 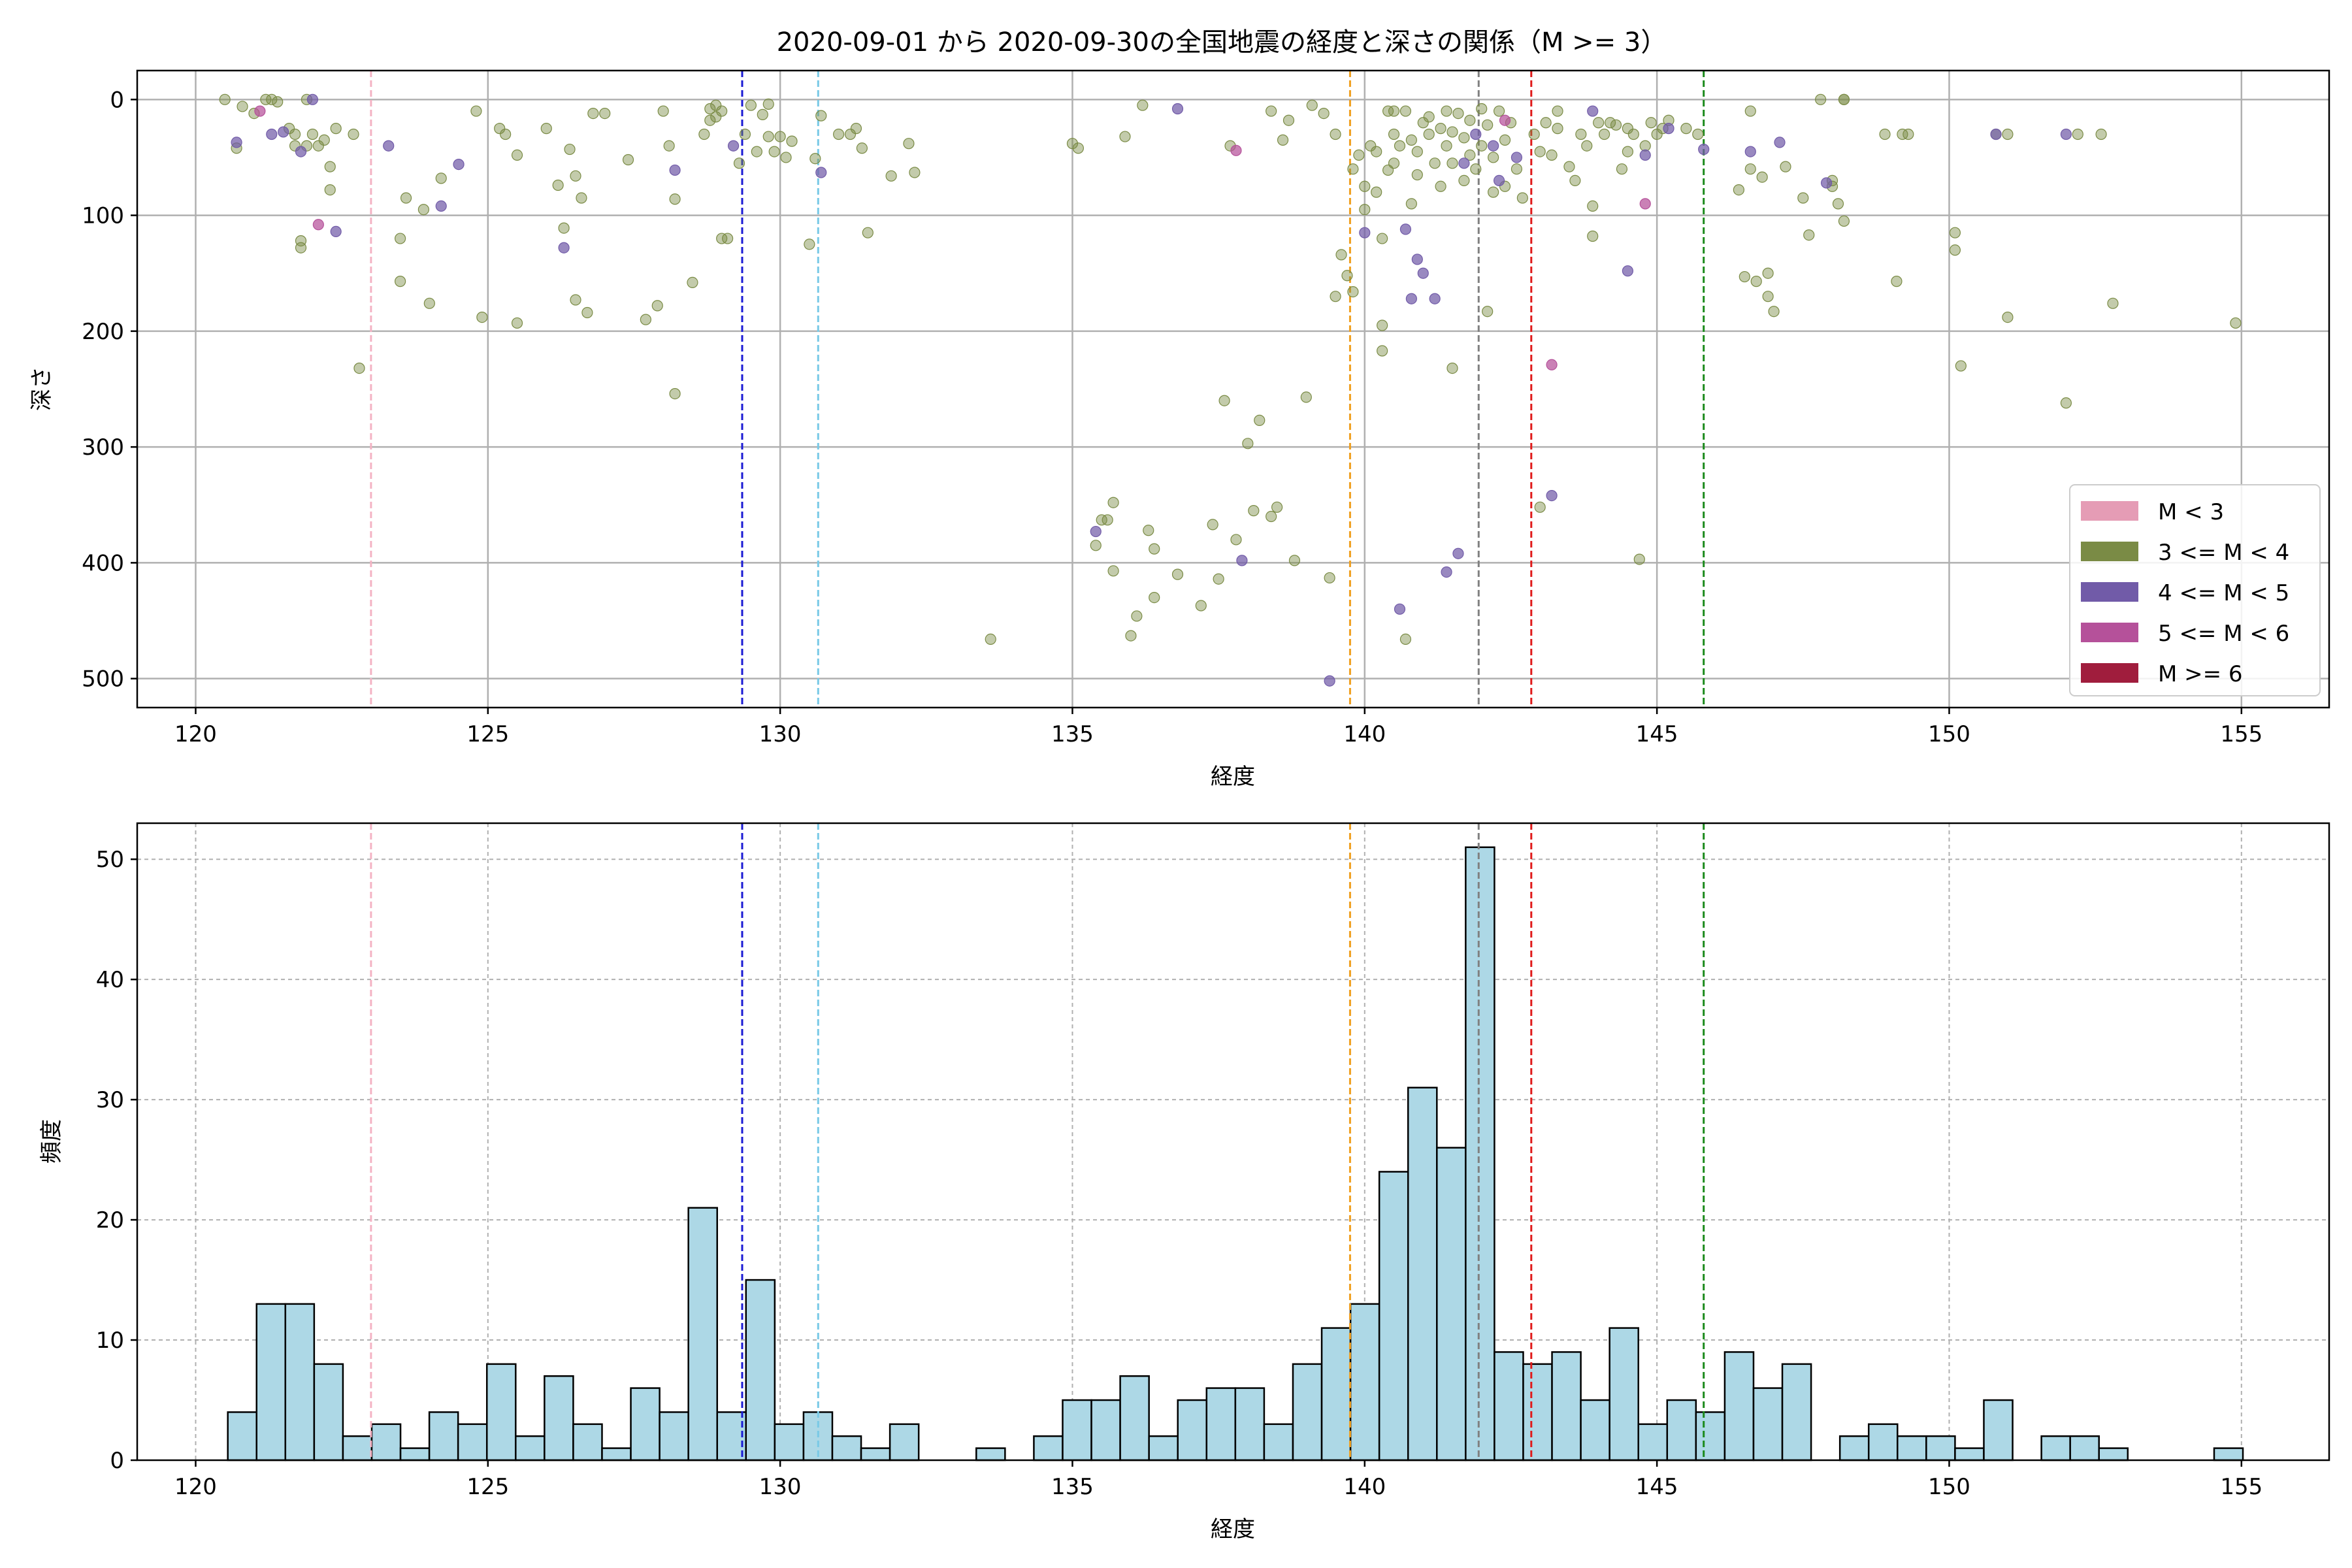 I want to click on scatter-x-tick-label: 125, so click(x=487, y=734).